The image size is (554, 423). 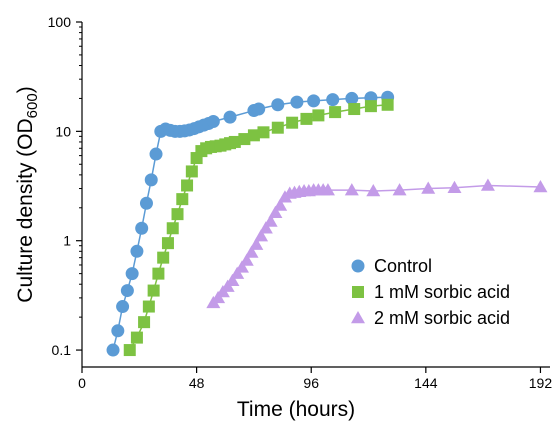 I want to click on x-tick-label: 0, so click(x=82, y=383).